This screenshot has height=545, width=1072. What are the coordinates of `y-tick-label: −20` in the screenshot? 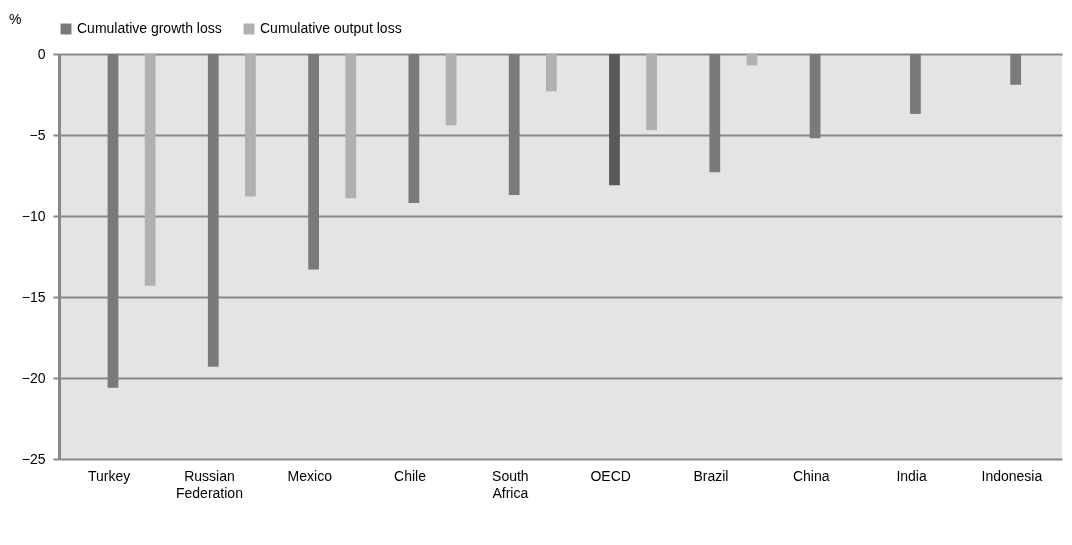 It's located at (33, 377).